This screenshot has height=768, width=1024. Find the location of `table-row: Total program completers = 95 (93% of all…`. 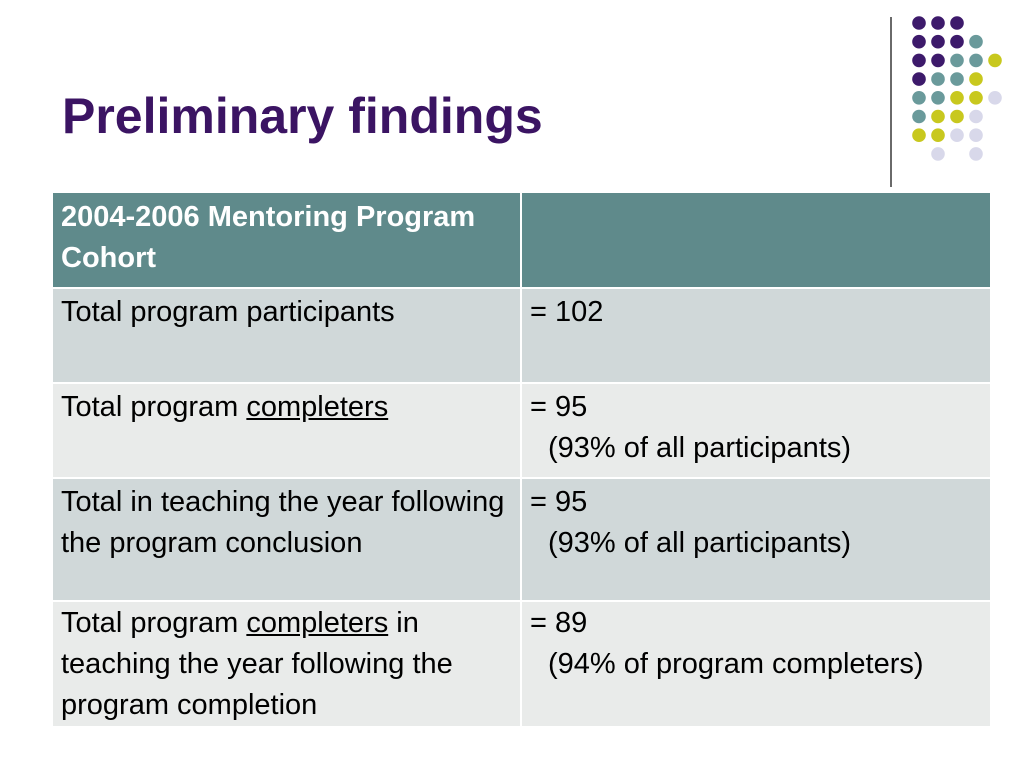

table-row: Total program completers = 95 (93% of all… is located at coordinates (521, 430).